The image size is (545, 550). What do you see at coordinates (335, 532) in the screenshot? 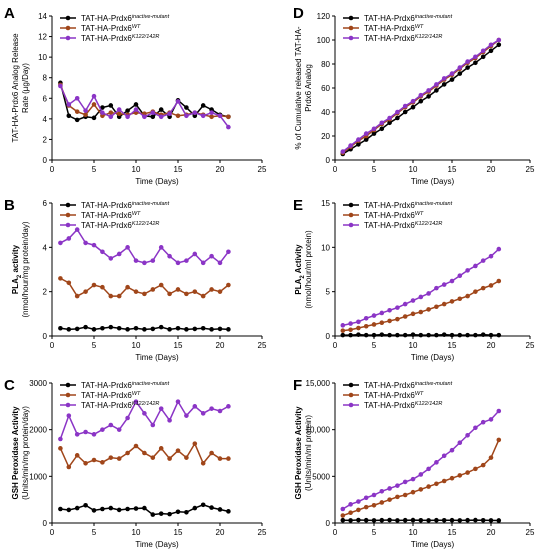
I see `x-tick-label: 0` at bounding box center [335, 532].